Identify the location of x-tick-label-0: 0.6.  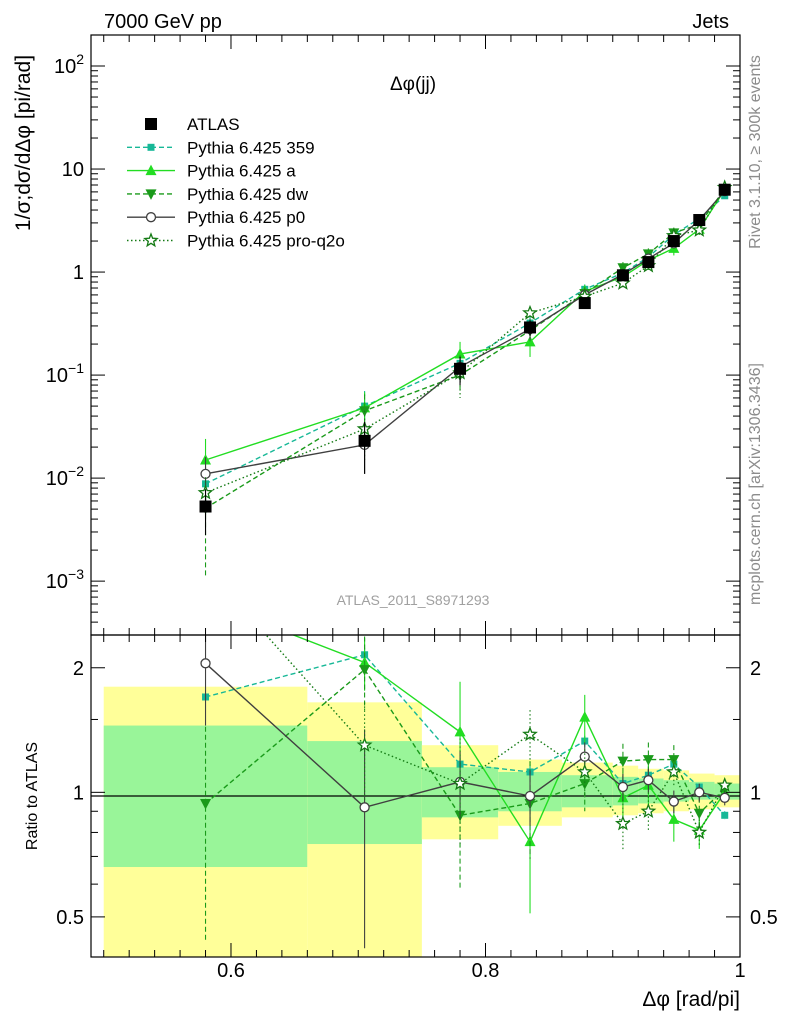
(231, 971).